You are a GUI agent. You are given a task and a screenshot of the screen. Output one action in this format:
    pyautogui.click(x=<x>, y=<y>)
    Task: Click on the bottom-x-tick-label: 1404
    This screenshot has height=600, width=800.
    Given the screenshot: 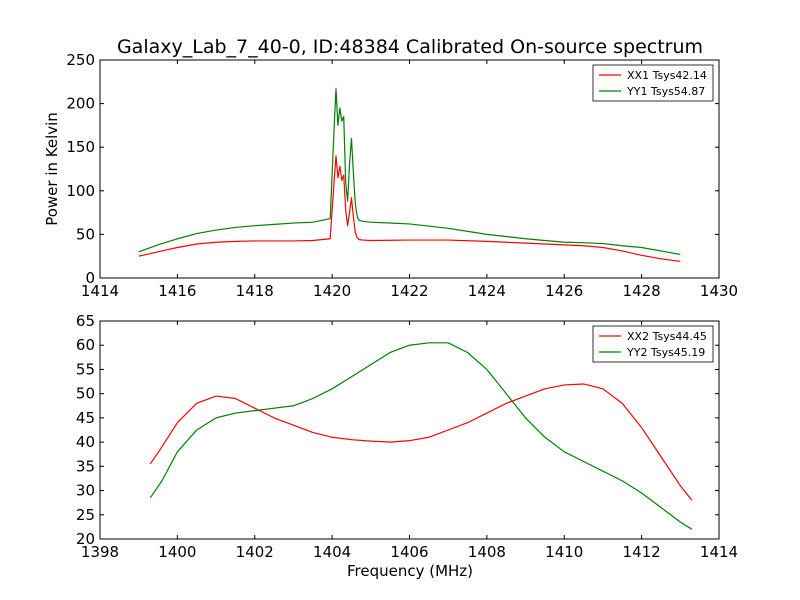 What is the action you would take?
    pyautogui.click(x=332, y=552)
    